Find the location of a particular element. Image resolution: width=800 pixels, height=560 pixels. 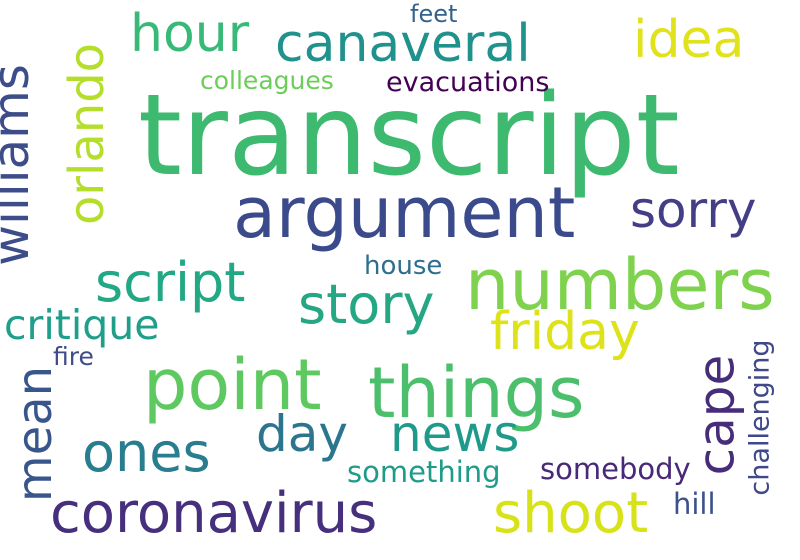

word-things: things is located at coordinates (476, 393).